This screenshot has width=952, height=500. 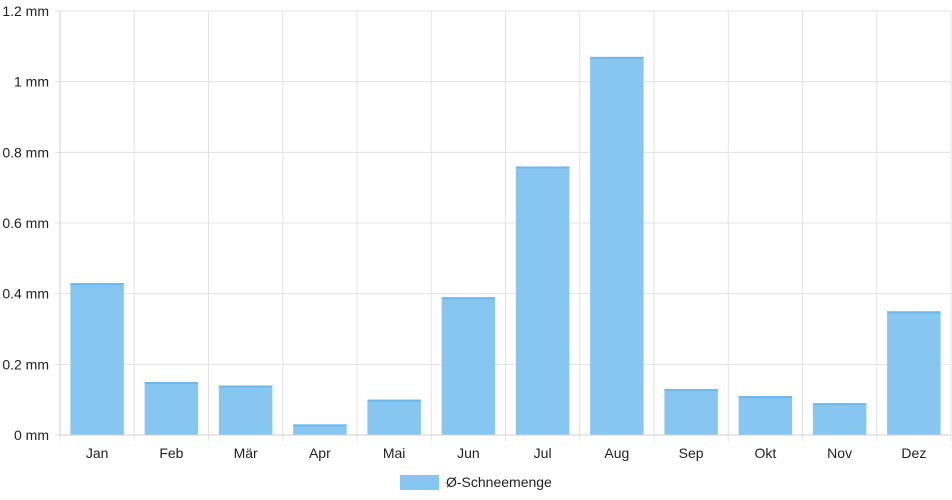 What do you see at coordinates (506, 453) in the screenshot?
I see `x-axis-tick-labels: Jan Feb Mär Apr Mai Jun Jul Aug Sep Okt Nov Dez` at bounding box center [506, 453].